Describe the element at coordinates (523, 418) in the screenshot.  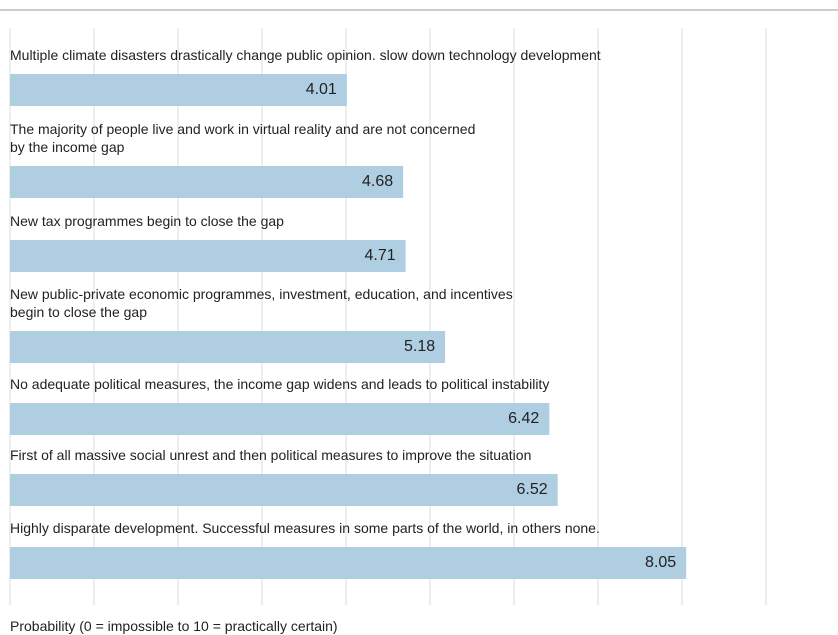
I see `value-label: 6.42` at that location.